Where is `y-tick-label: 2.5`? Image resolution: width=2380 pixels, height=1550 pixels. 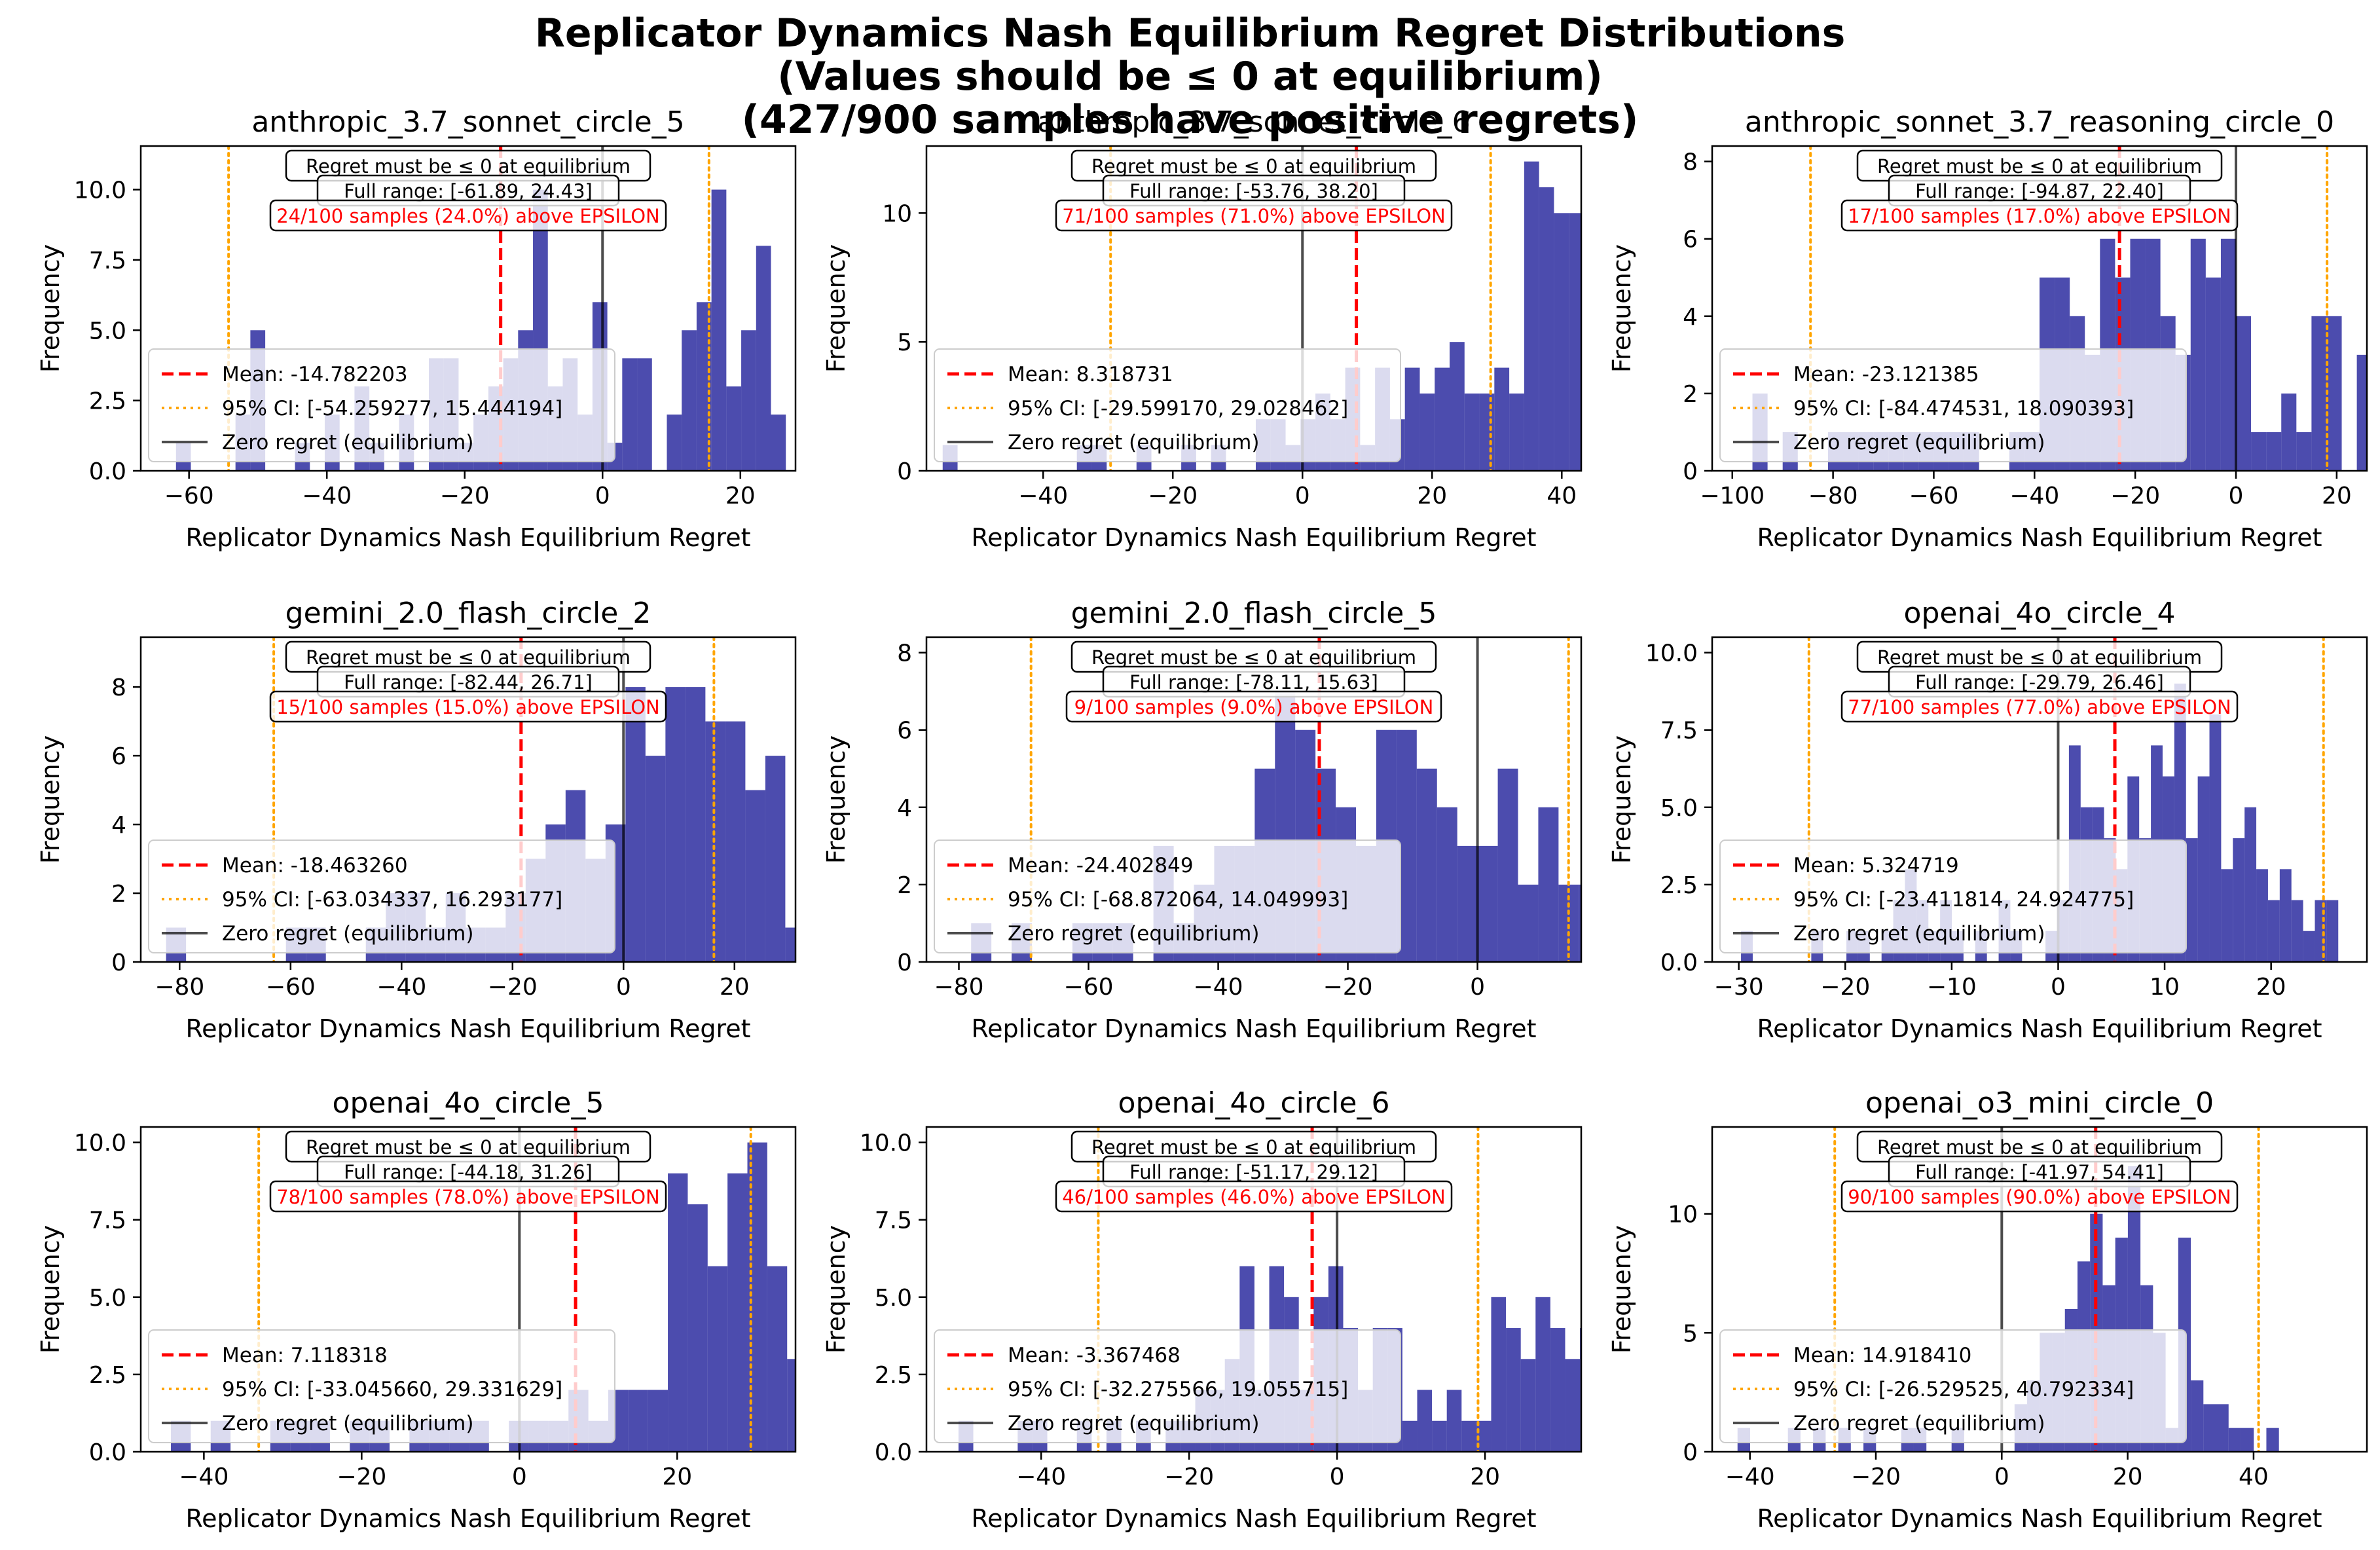 y-tick-label: 2.5 is located at coordinates (107, 1376).